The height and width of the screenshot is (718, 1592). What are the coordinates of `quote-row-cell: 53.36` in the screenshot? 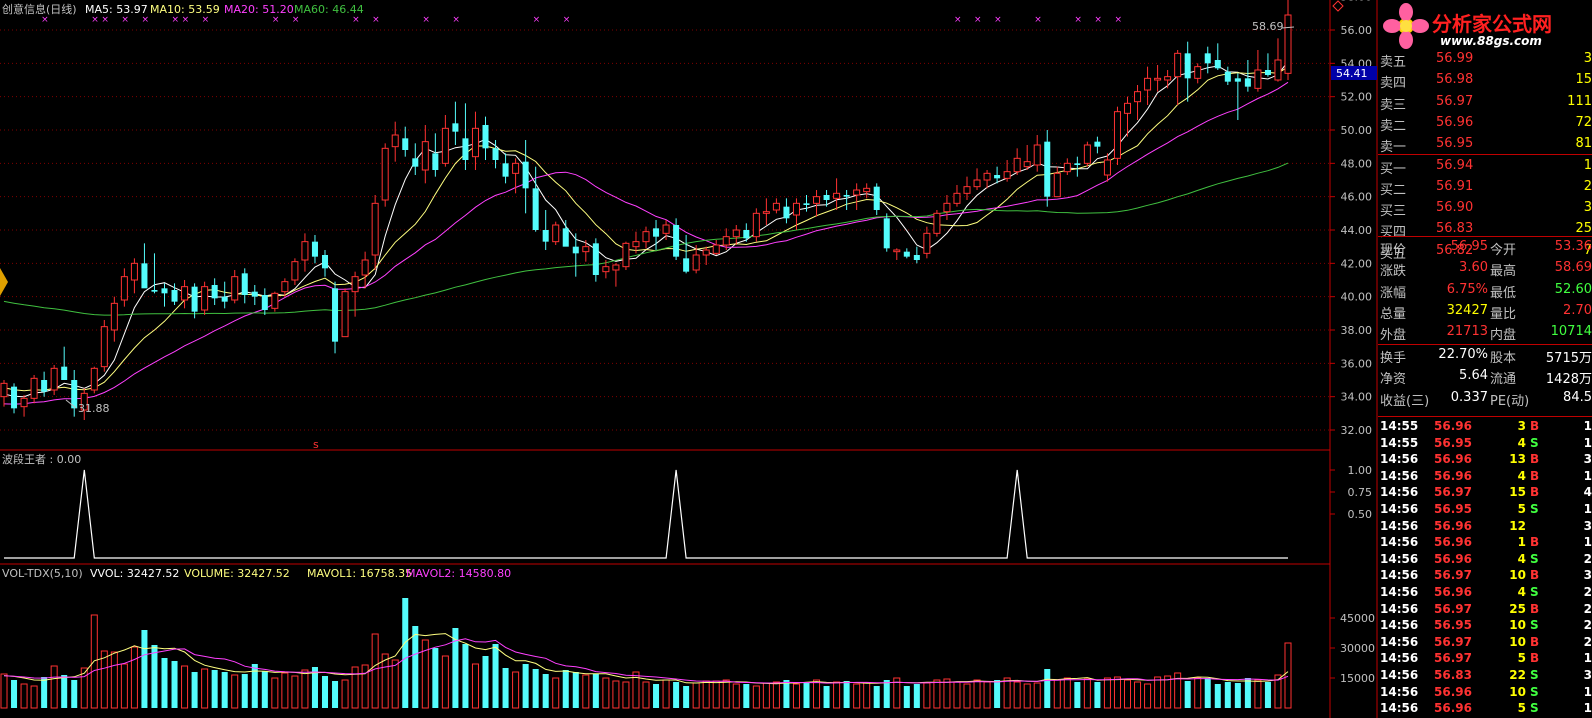 It's located at (1573, 246).